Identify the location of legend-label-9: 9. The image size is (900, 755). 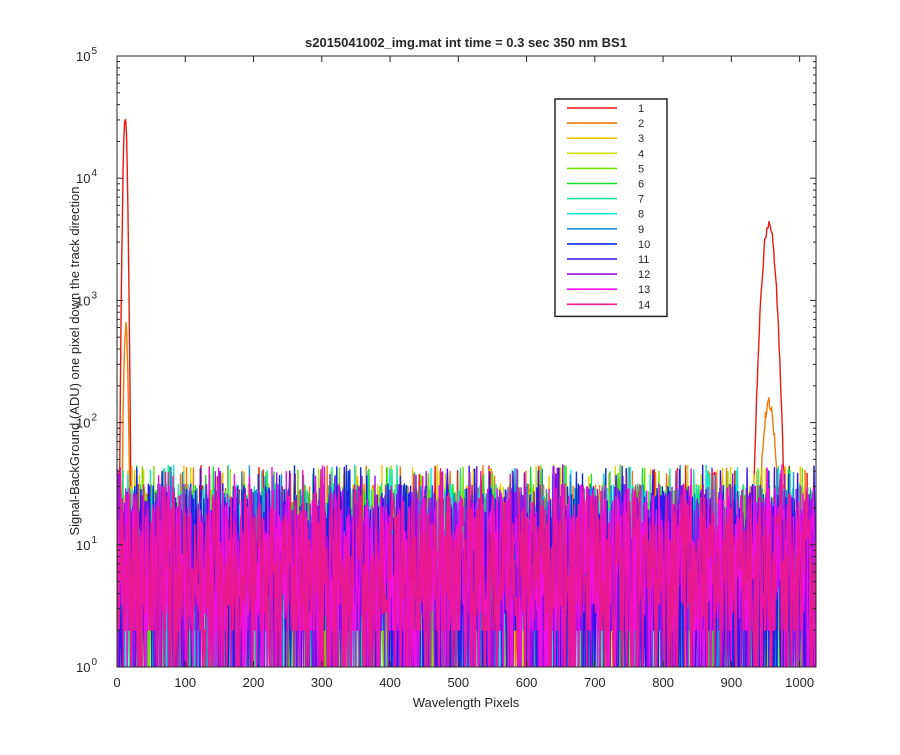
(641, 230).